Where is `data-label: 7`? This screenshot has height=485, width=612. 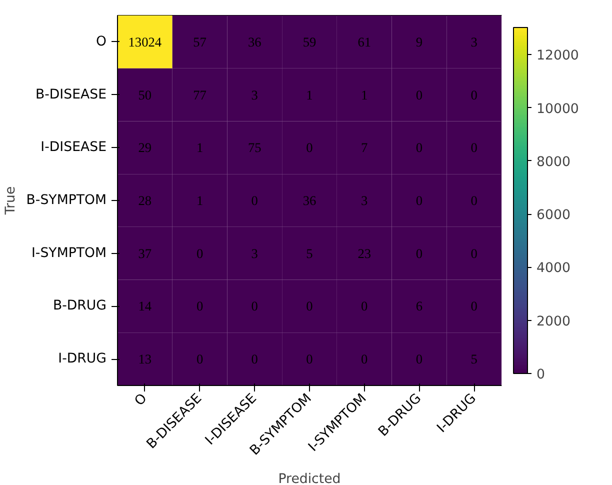 data-label: 7 is located at coordinates (364, 148).